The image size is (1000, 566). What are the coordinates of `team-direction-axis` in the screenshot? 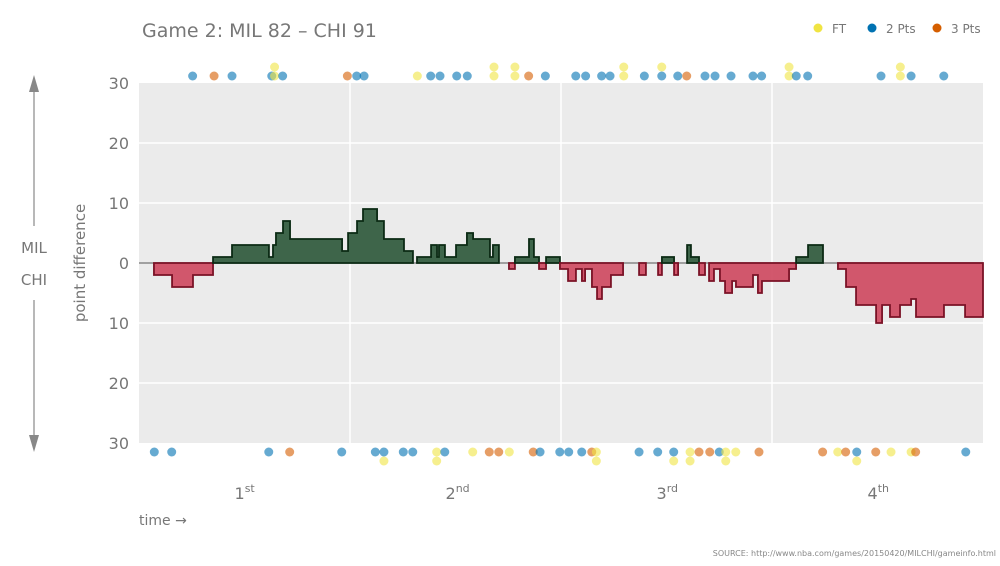 It's located at (34, 263).